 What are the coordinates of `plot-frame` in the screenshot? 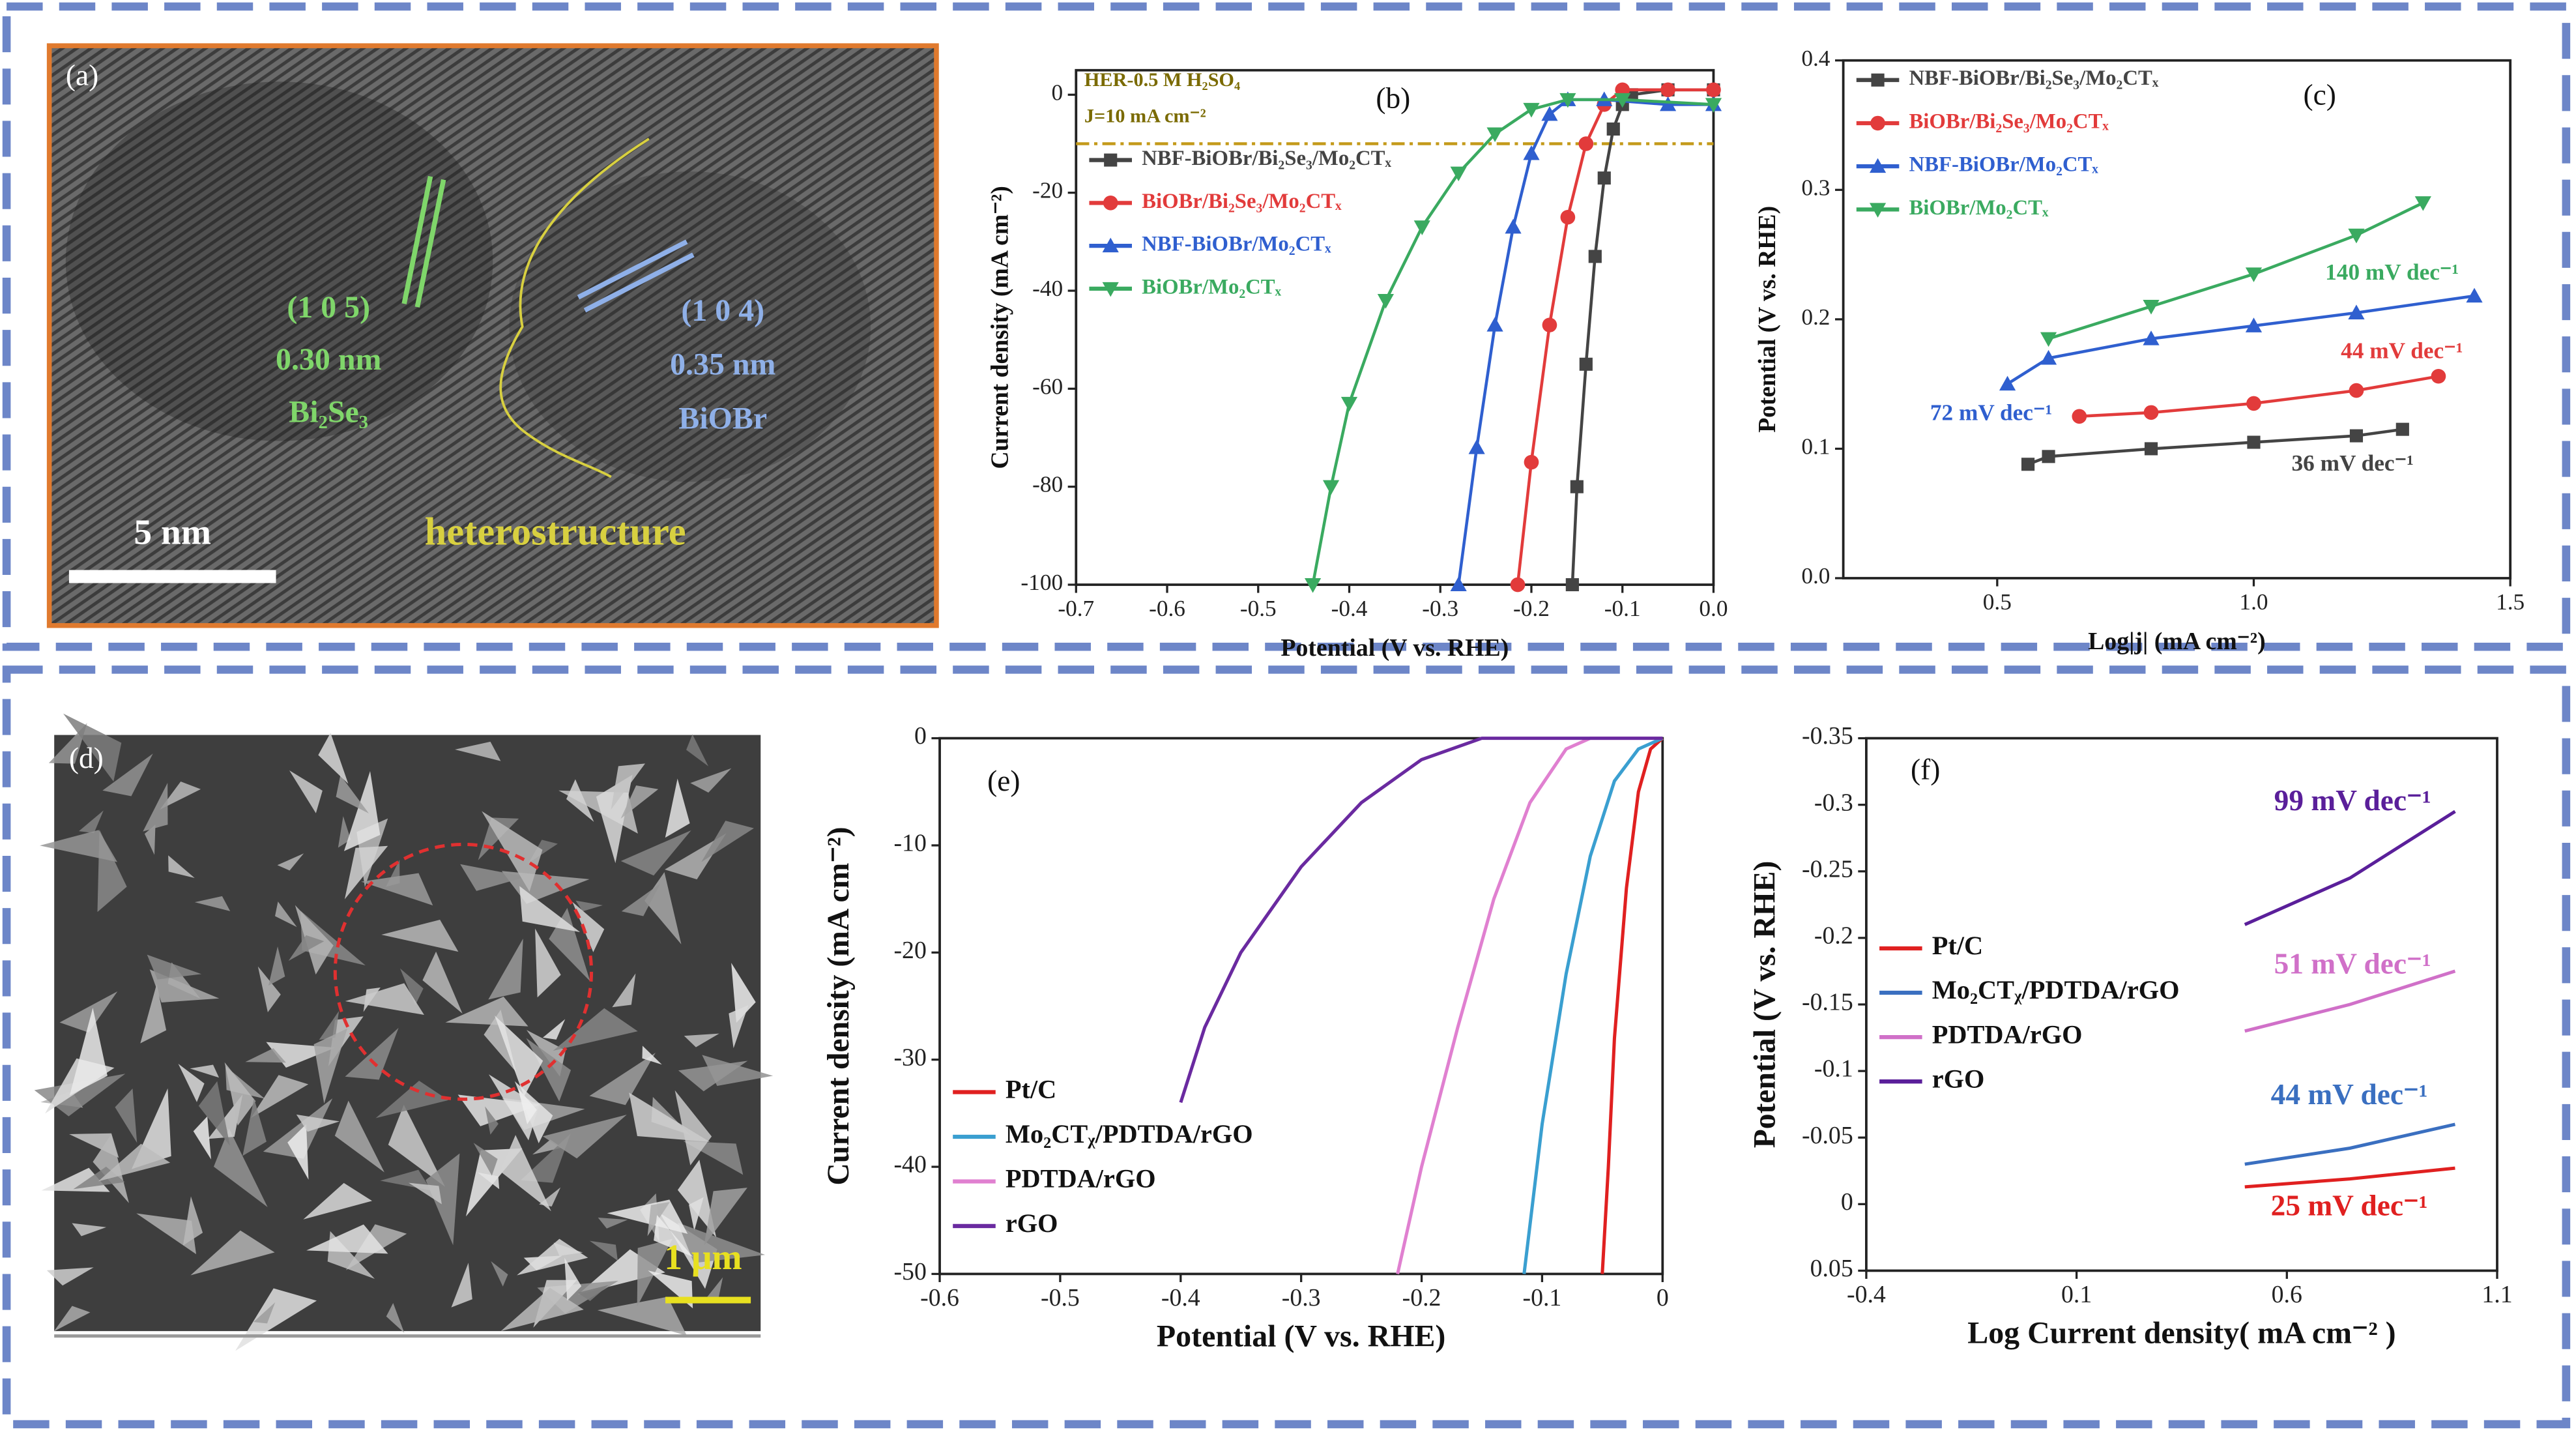 It's located at (1301, 1006).